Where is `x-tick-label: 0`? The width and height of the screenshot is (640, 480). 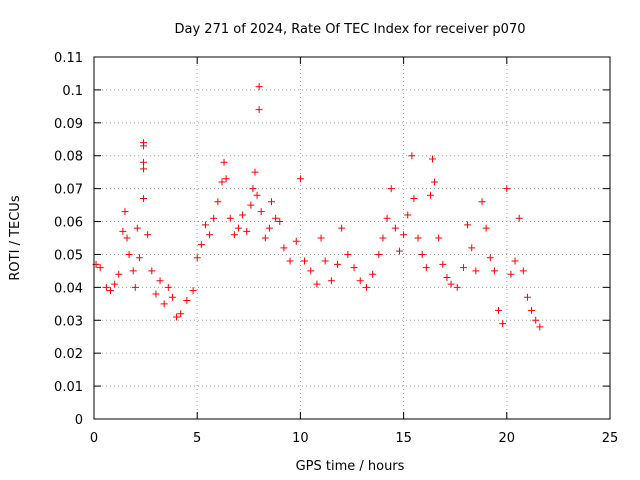 x-tick-label: 0 is located at coordinates (94, 438).